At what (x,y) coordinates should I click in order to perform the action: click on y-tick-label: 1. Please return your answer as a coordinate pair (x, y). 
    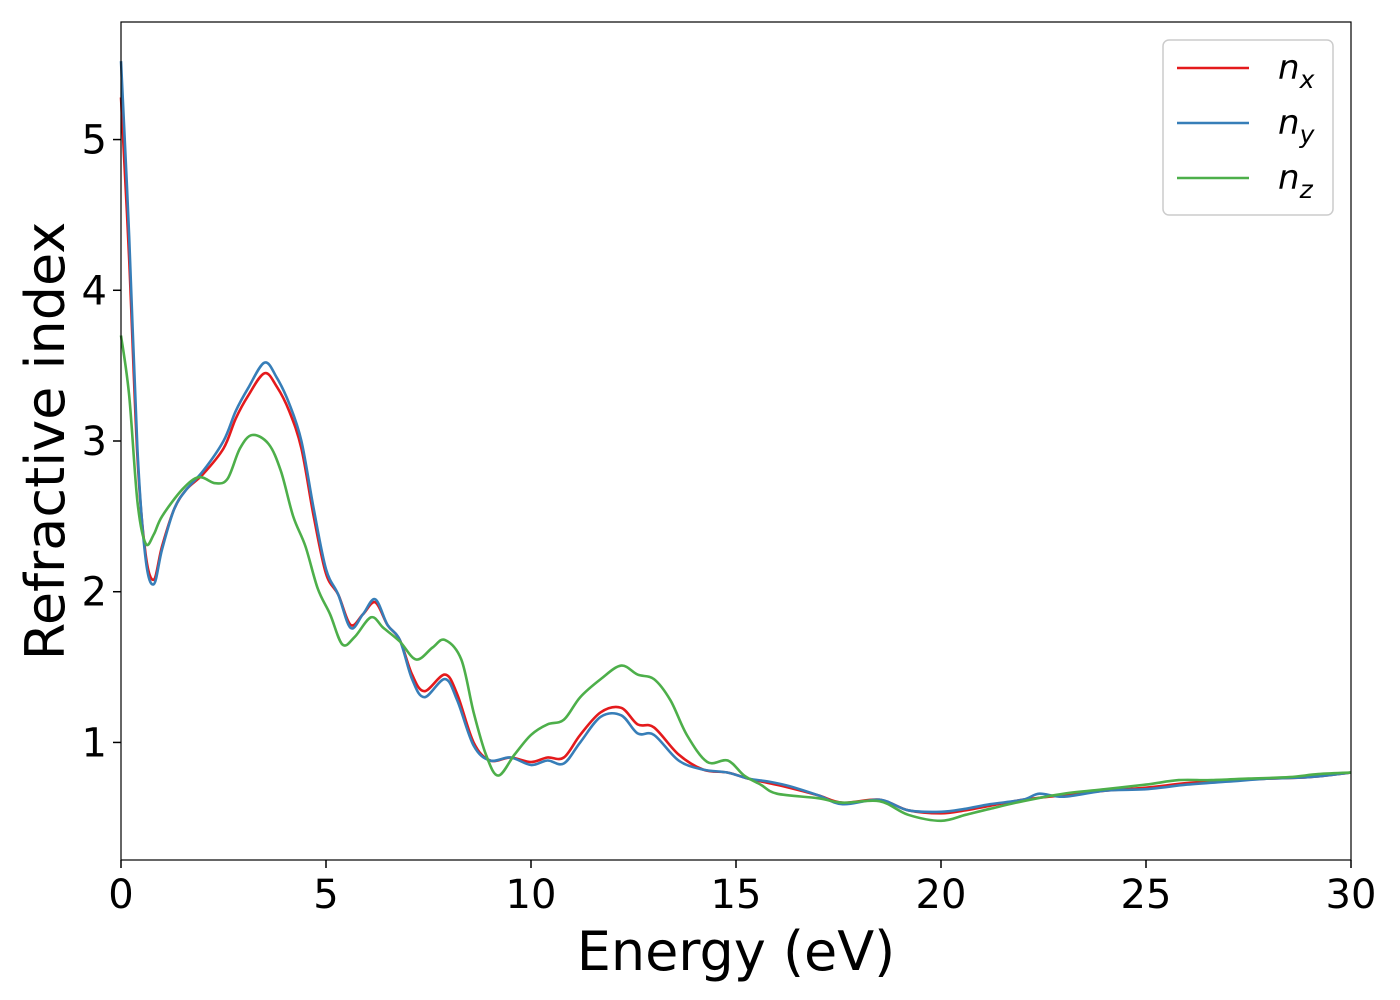
    Looking at the image, I should click on (94, 743).